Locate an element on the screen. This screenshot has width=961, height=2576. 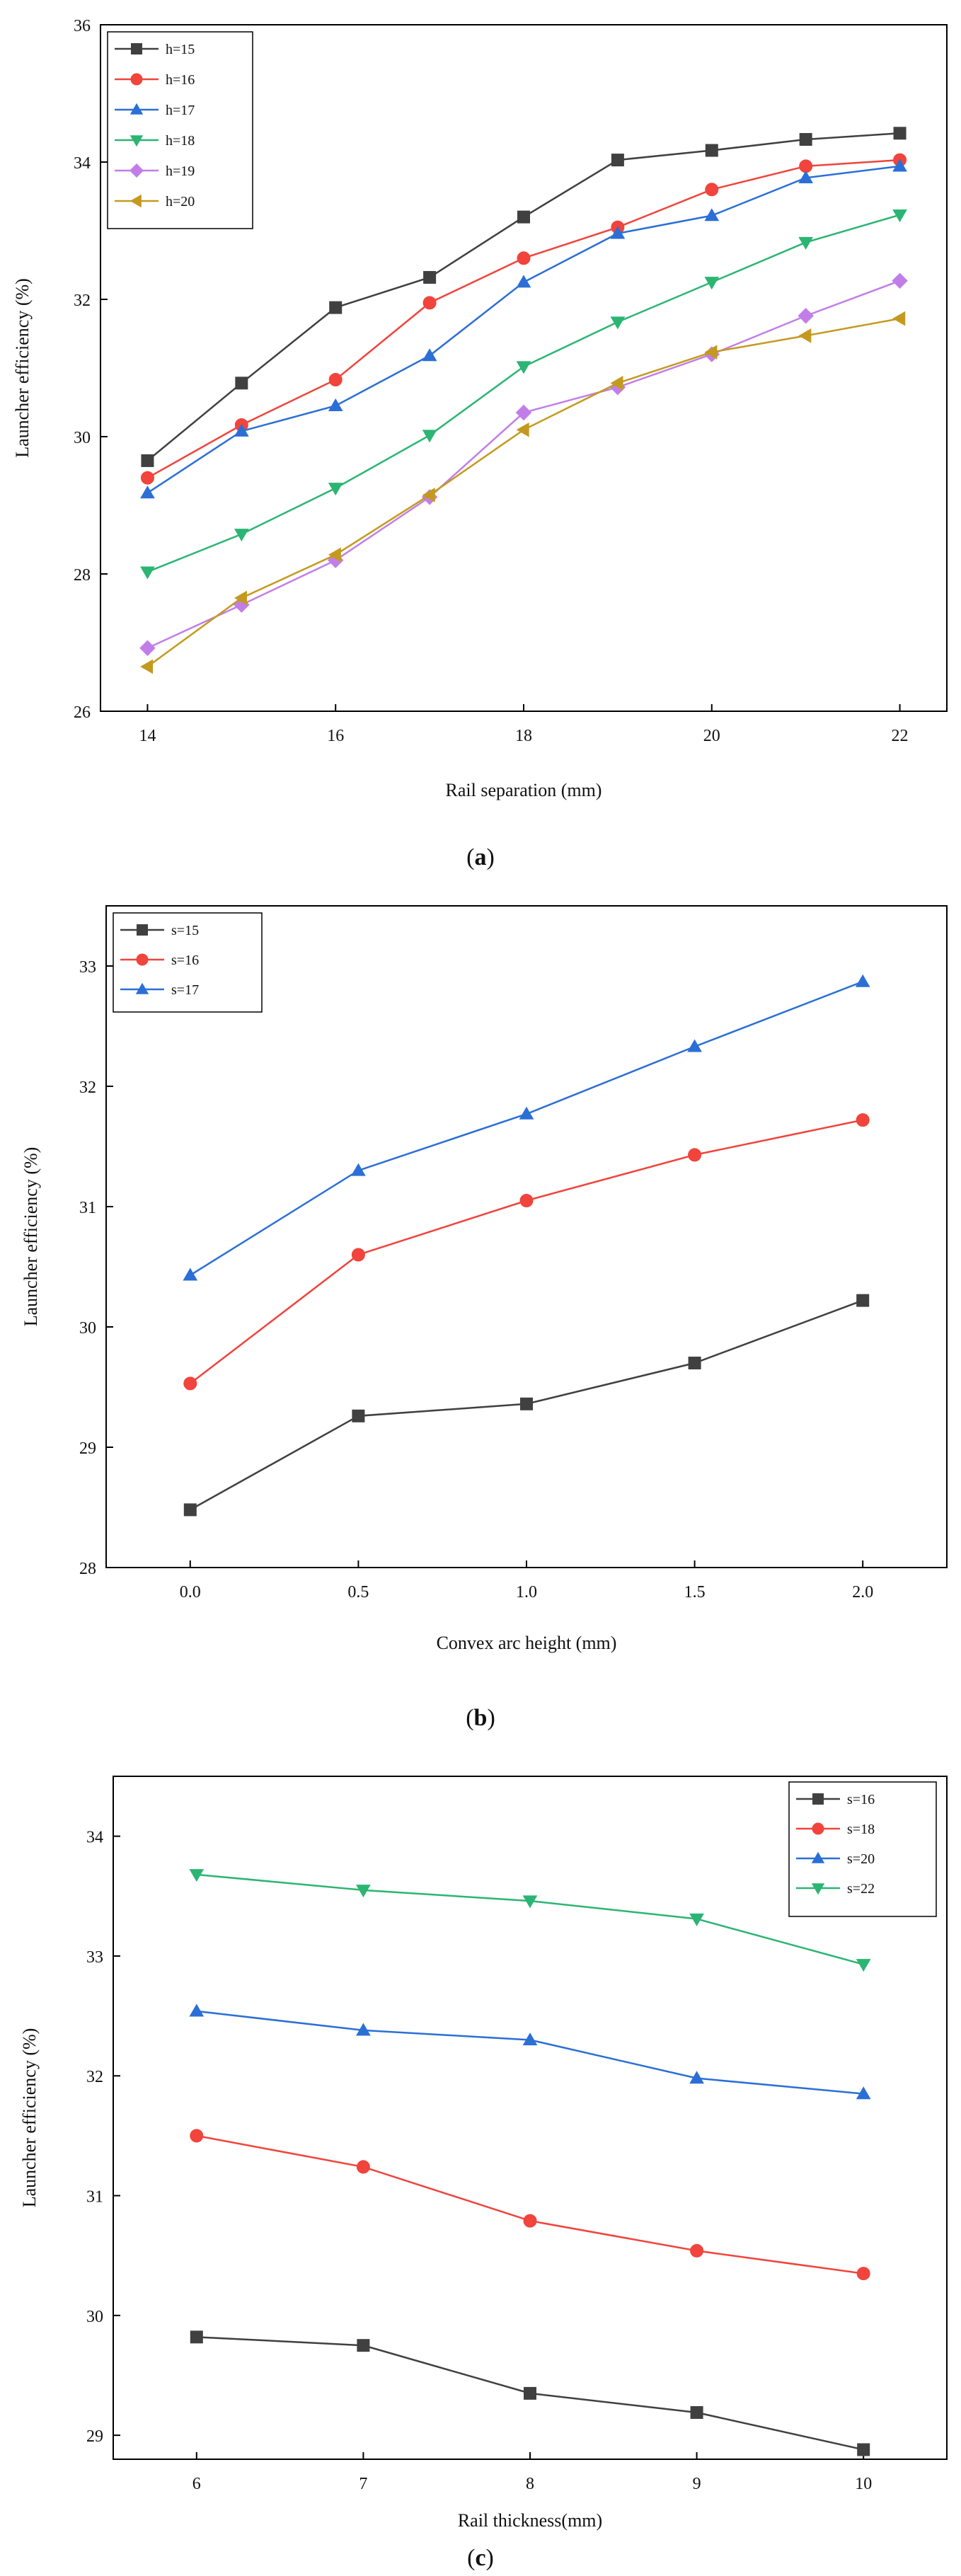
series-h=15 is located at coordinates (524, 297).